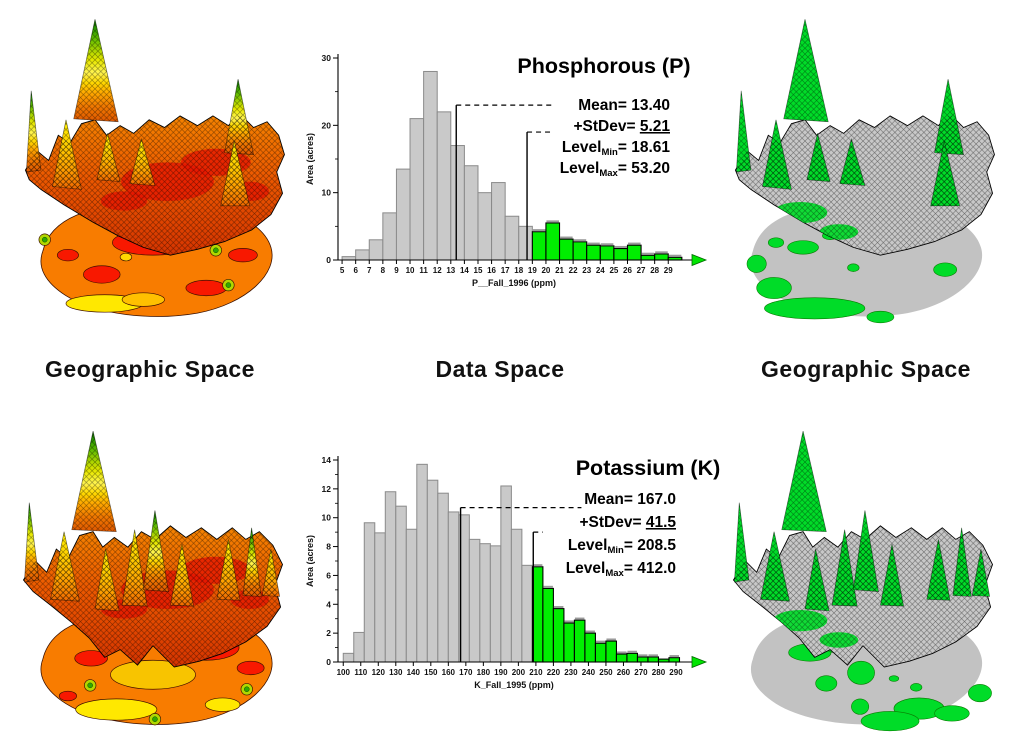  What do you see at coordinates (328, 547) in the screenshot?
I see `y-tick-label: 8` at bounding box center [328, 547].